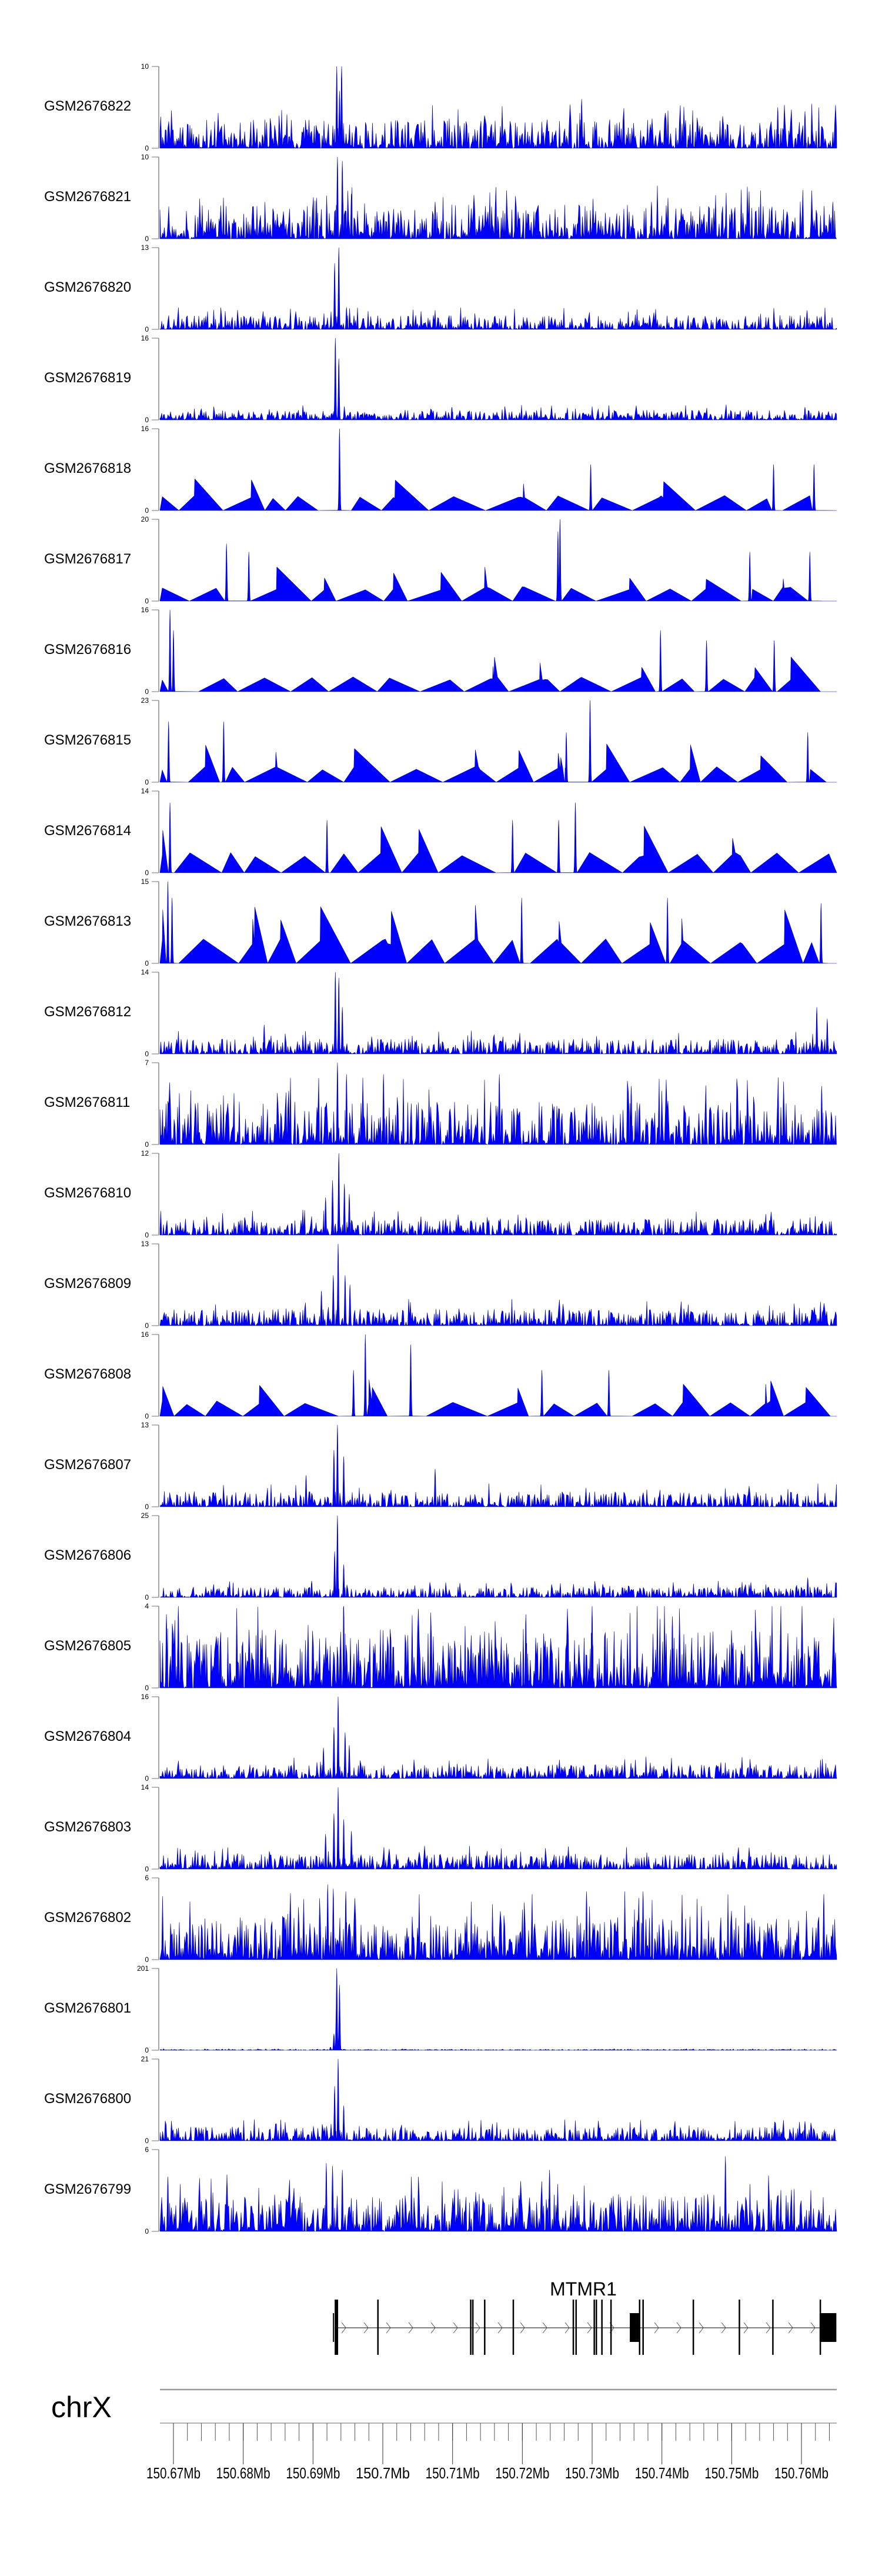  I want to click on ruler-tick-label: 150.75Mb, so click(731, 2473).